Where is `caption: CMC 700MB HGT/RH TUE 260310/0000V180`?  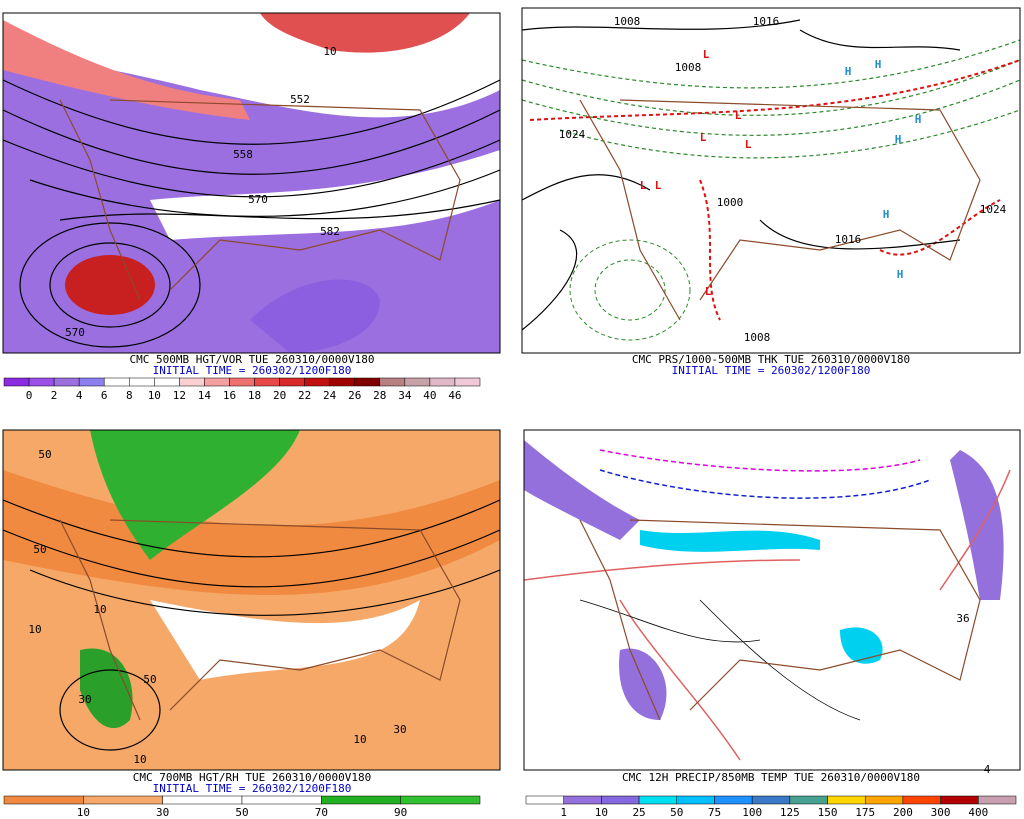
caption: CMC 700MB HGT/RH TUE 260310/0000V180 is located at coordinates (252, 777).